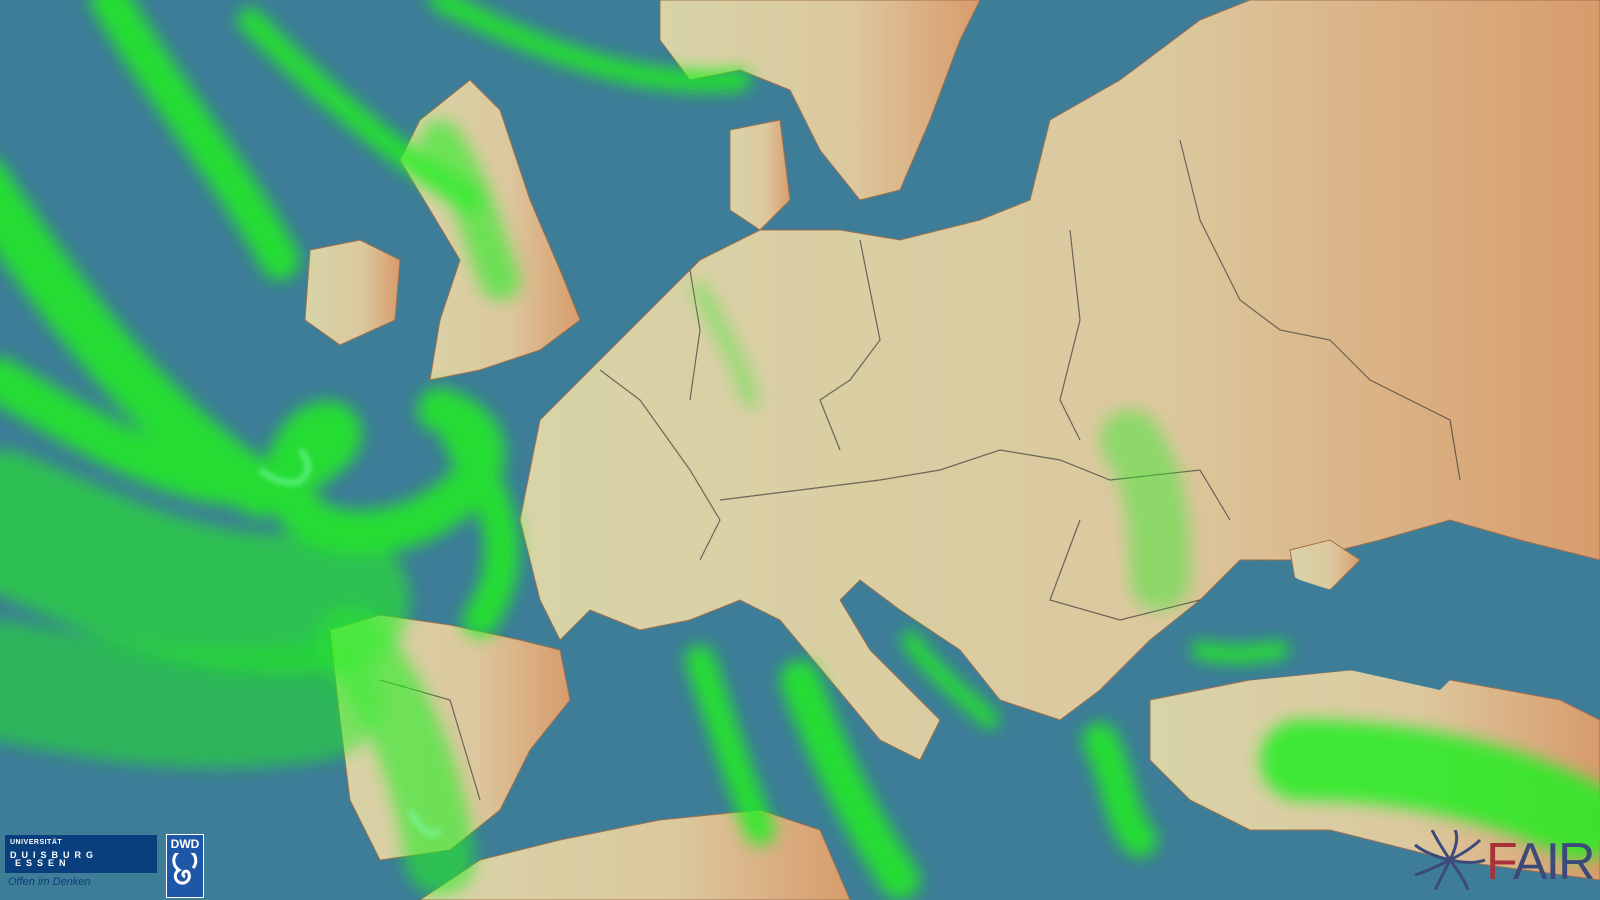 The image size is (1600, 900). I want to click on dwd-text: DWD, so click(185, 844).